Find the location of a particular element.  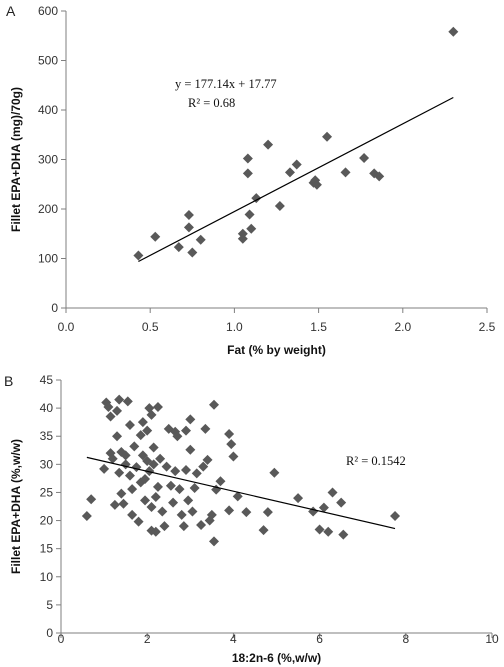

x-tick-label: 0.0 is located at coordinates (66, 327).